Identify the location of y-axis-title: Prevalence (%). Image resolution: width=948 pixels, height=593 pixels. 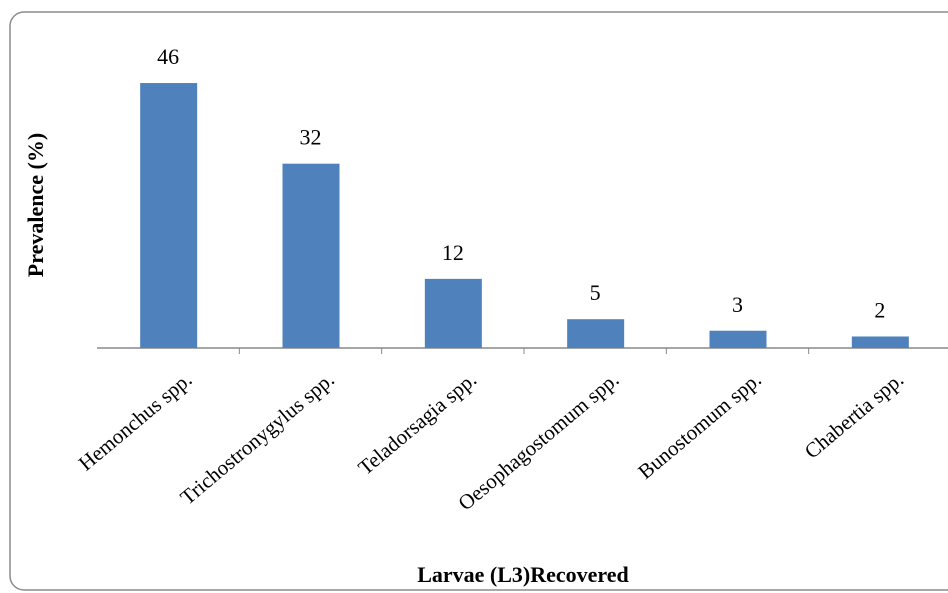
(35, 205).